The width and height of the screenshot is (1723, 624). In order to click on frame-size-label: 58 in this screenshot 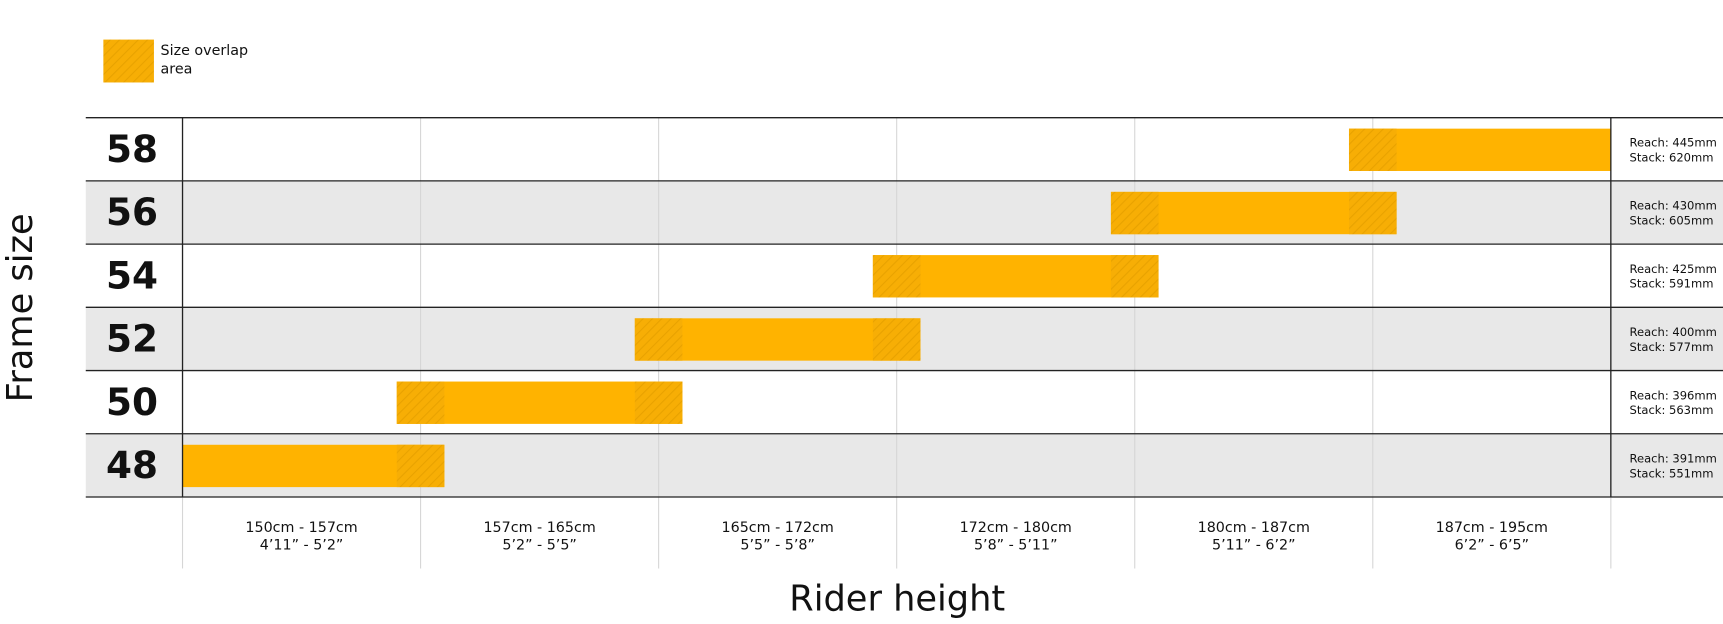, I will do `click(132, 149)`.